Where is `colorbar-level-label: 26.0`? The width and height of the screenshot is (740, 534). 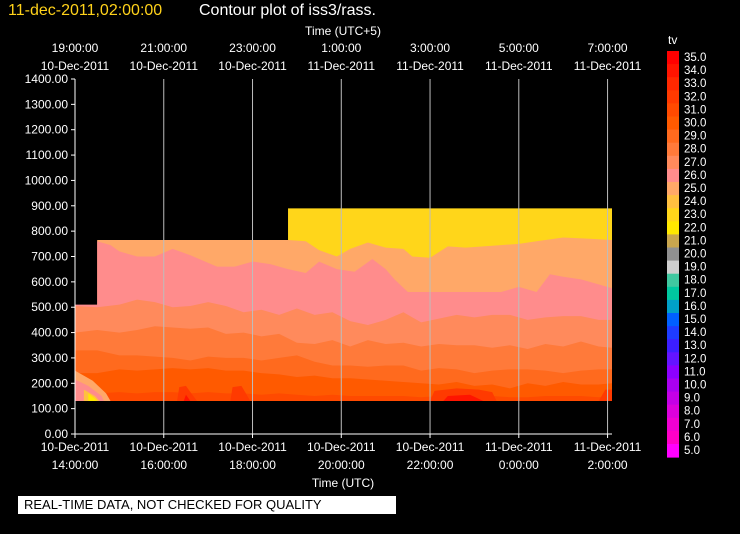 colorbar-level-label: 26.0 is located at coordinates (695, 176).